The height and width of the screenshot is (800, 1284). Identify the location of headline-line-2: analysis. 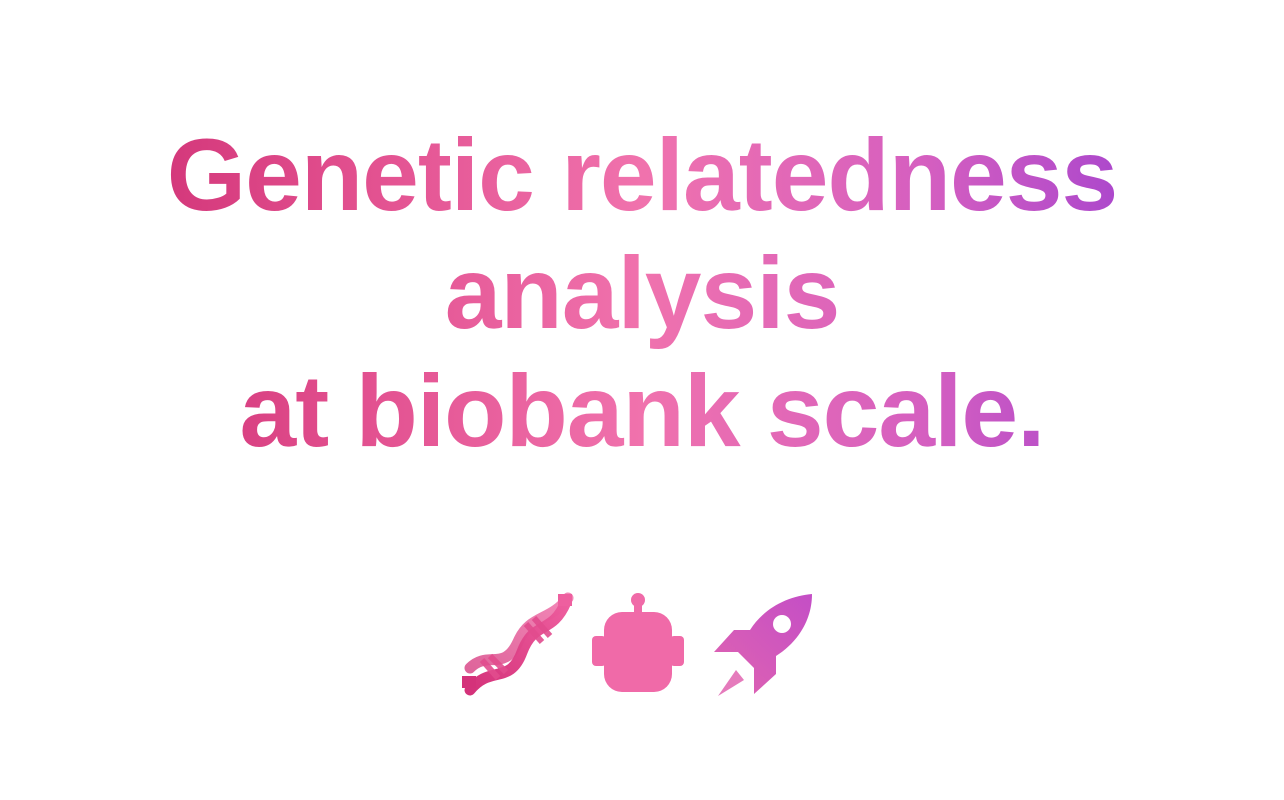
(642, 293).